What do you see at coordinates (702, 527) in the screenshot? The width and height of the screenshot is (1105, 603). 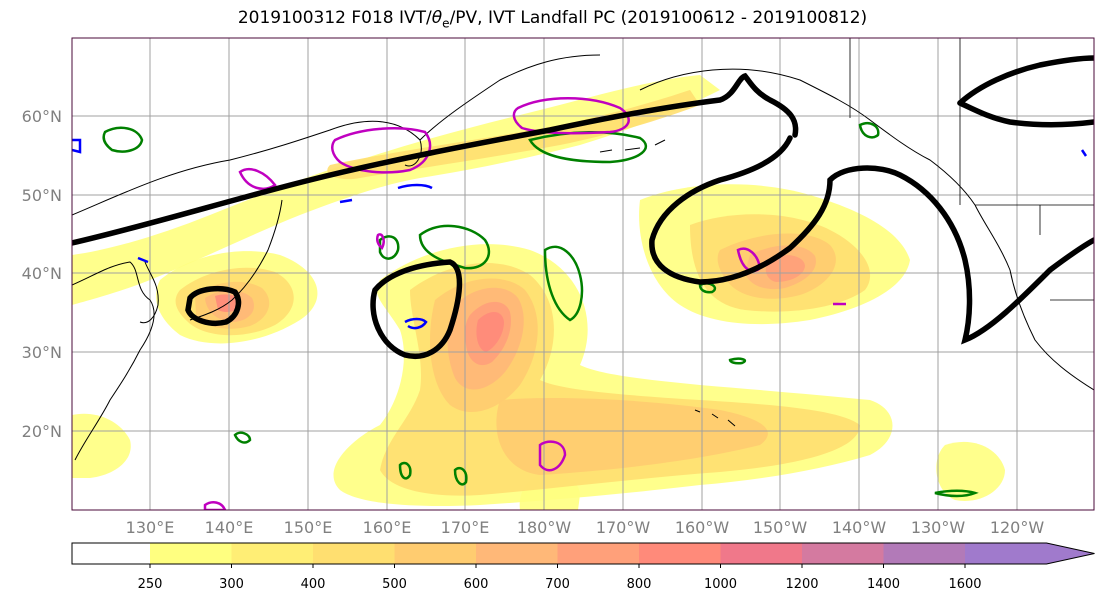 I see `longitude-label: 160°W` at bounding box center [702, 527].